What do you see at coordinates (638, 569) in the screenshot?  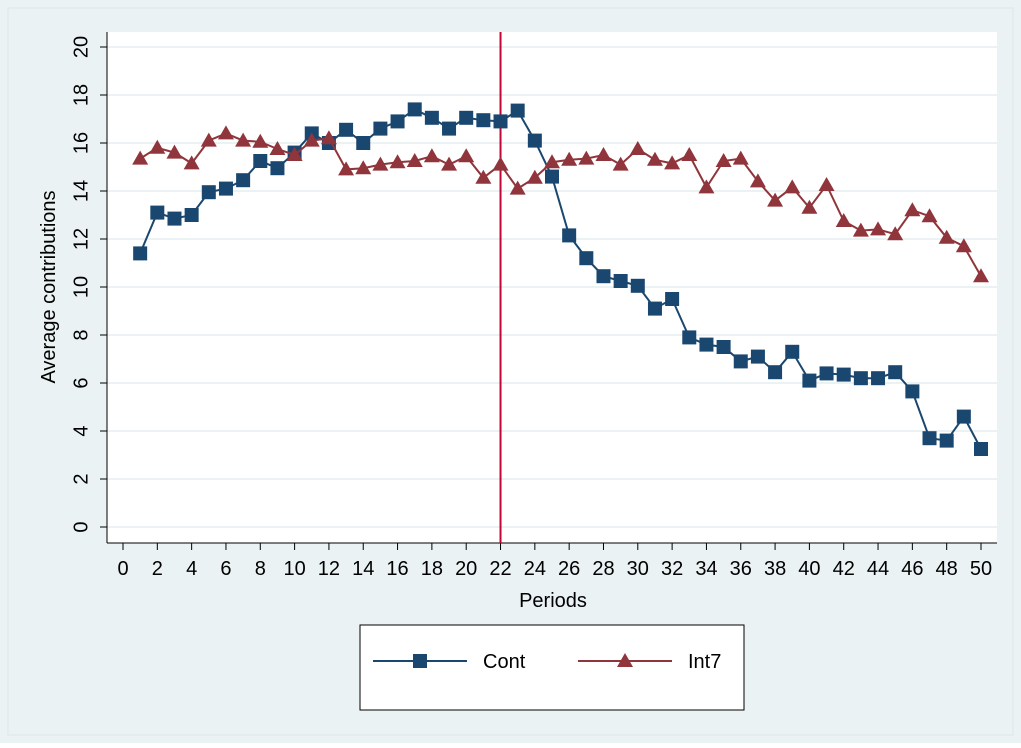 I see `x-tick-label: 30` at bounding box center [638, 569].